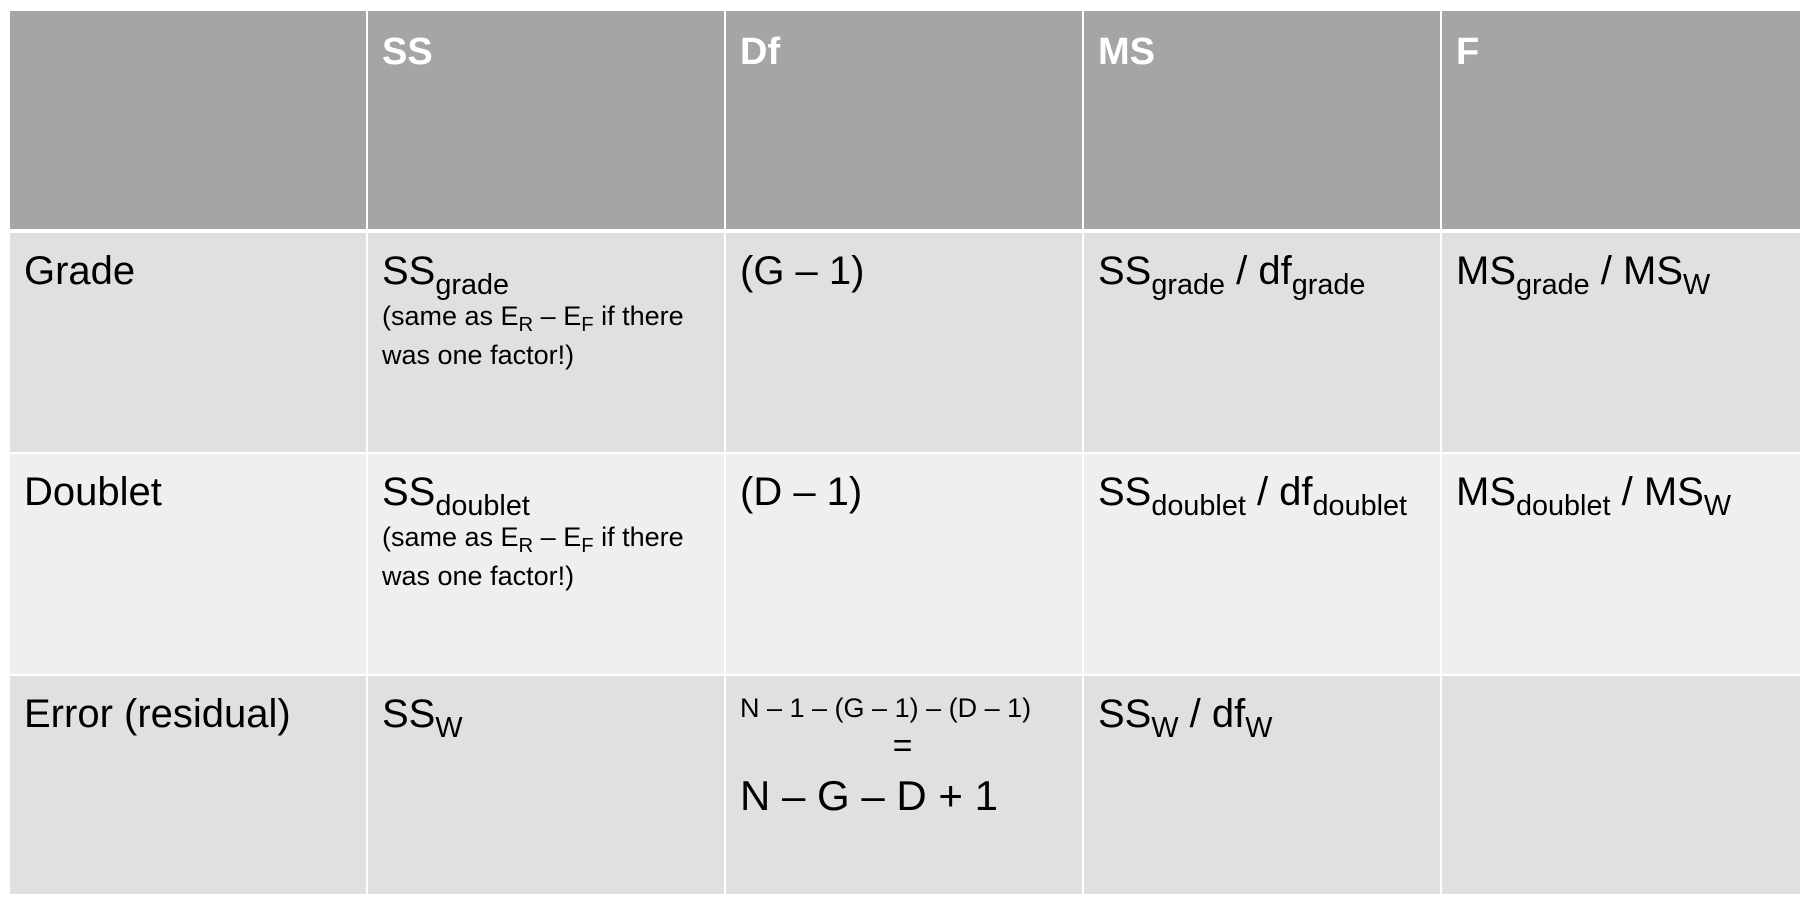  I want to click on df-equals-sign: =, so click(902, 746).